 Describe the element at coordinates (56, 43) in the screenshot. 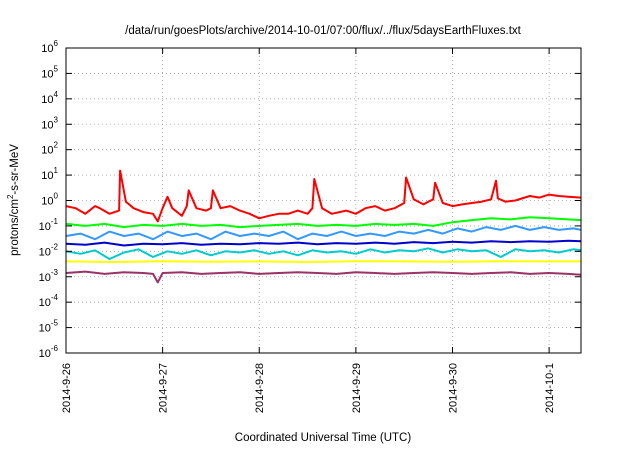

I see `y-tick-exponent: 6` at that location.